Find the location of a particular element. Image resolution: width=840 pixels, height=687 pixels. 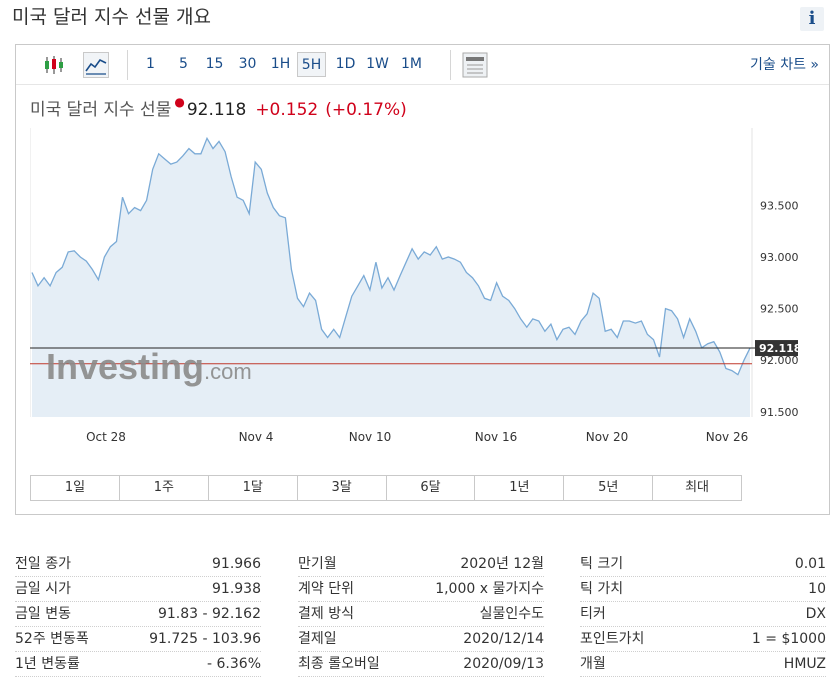

x-tick-label: Oct 28 is located at coordinates (106, 437).